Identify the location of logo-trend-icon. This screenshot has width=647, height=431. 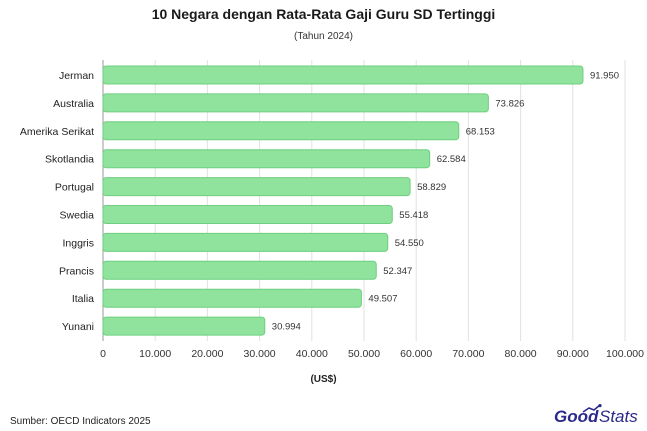
(591, 408).